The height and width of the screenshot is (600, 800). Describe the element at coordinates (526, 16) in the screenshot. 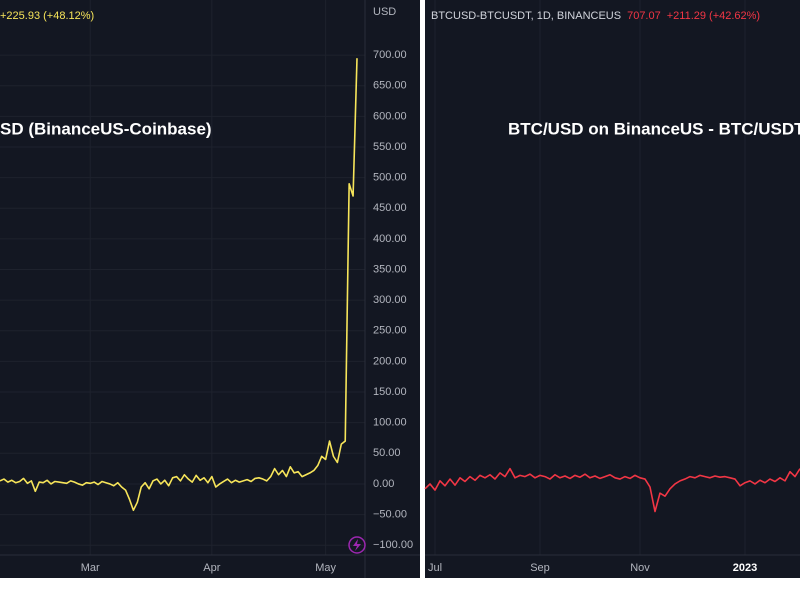

I see `symbol: BTCUSD-BTCUSDT, 1D, BINANCEUS` at that location.